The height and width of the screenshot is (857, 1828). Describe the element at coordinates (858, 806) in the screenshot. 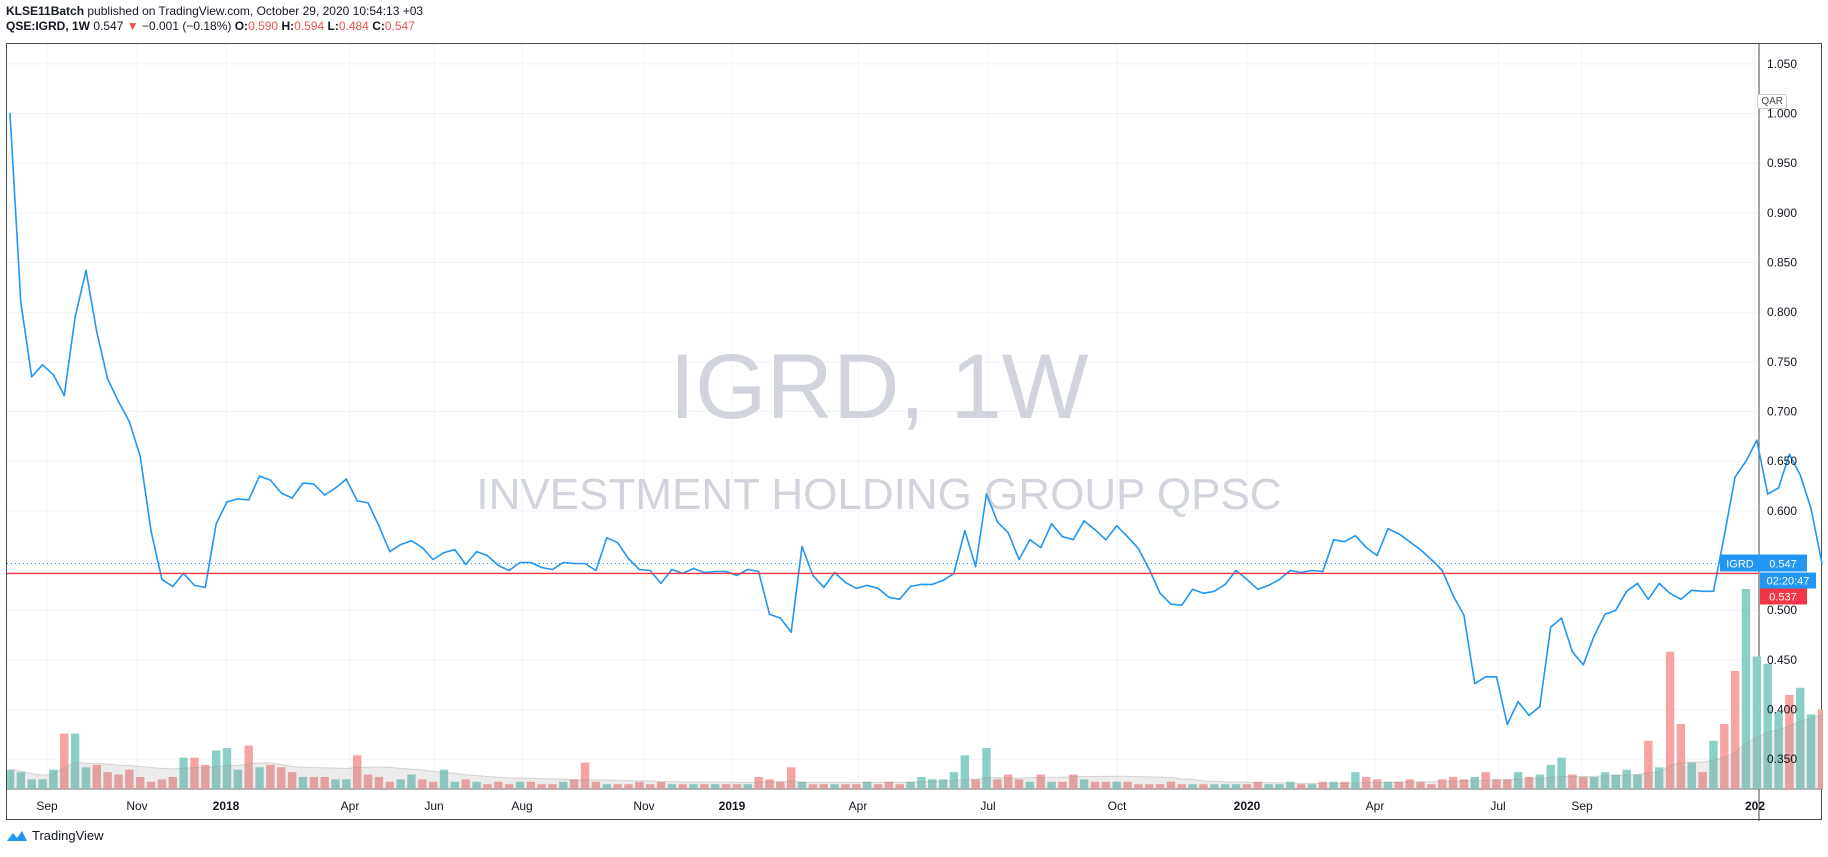

I see `x-tick-label: Apr` at that location.